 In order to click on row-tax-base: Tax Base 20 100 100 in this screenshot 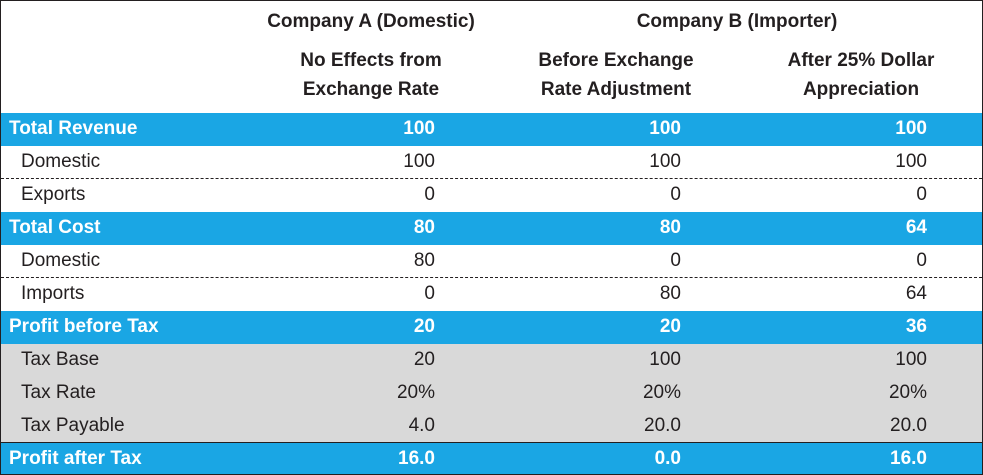, I will do `click(491, 360)`.